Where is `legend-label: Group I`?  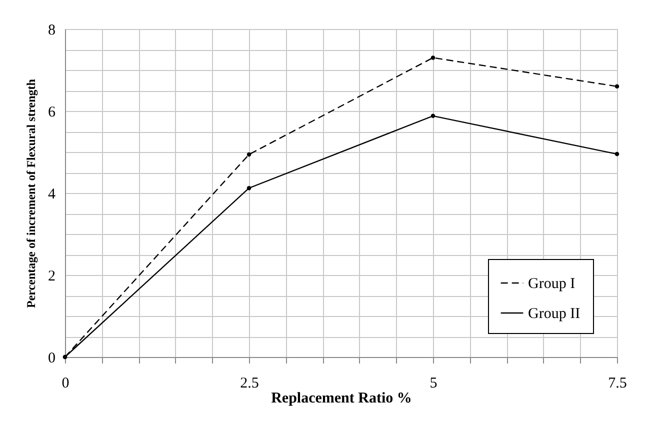 legend-label: Group I is located at coordinates (552, 284).